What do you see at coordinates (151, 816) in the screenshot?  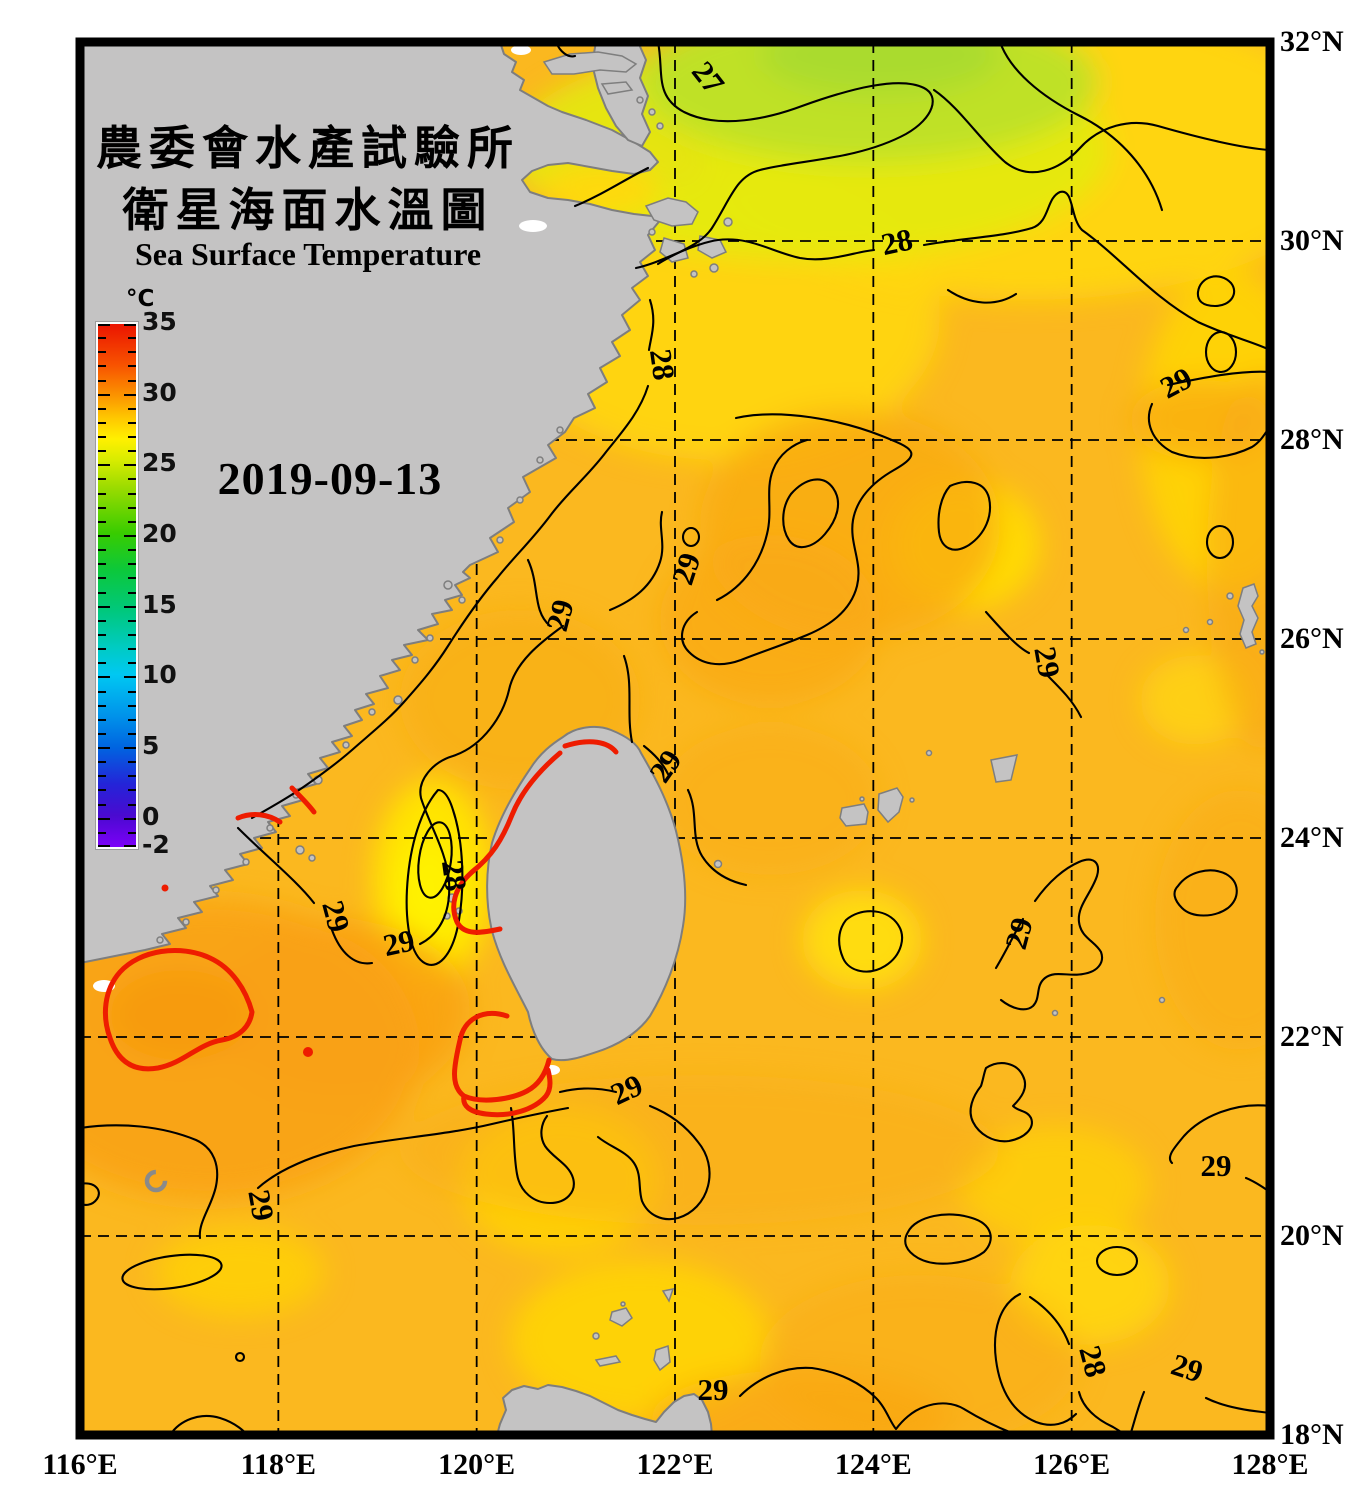 I see `colorbar-label-0: 0` at bounding box center [151, 816].